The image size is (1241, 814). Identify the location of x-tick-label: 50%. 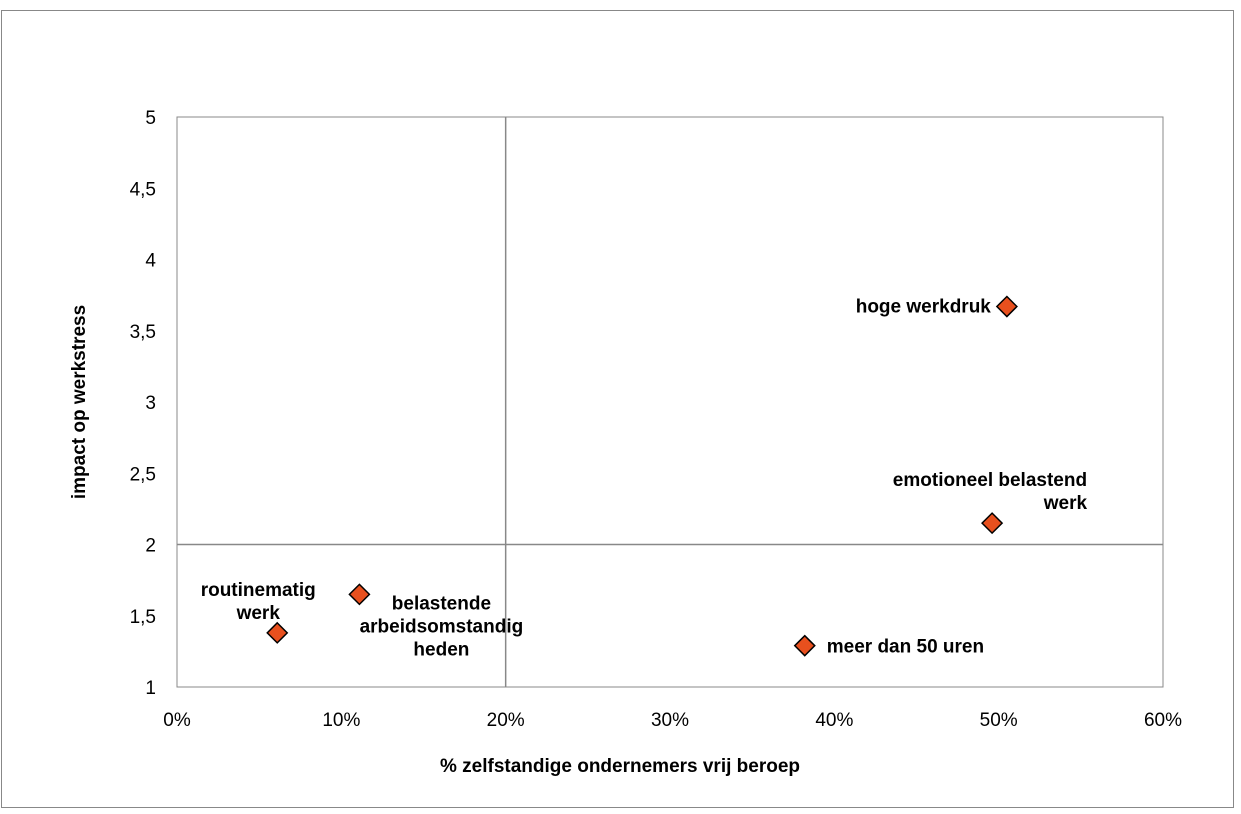
(999, 720).